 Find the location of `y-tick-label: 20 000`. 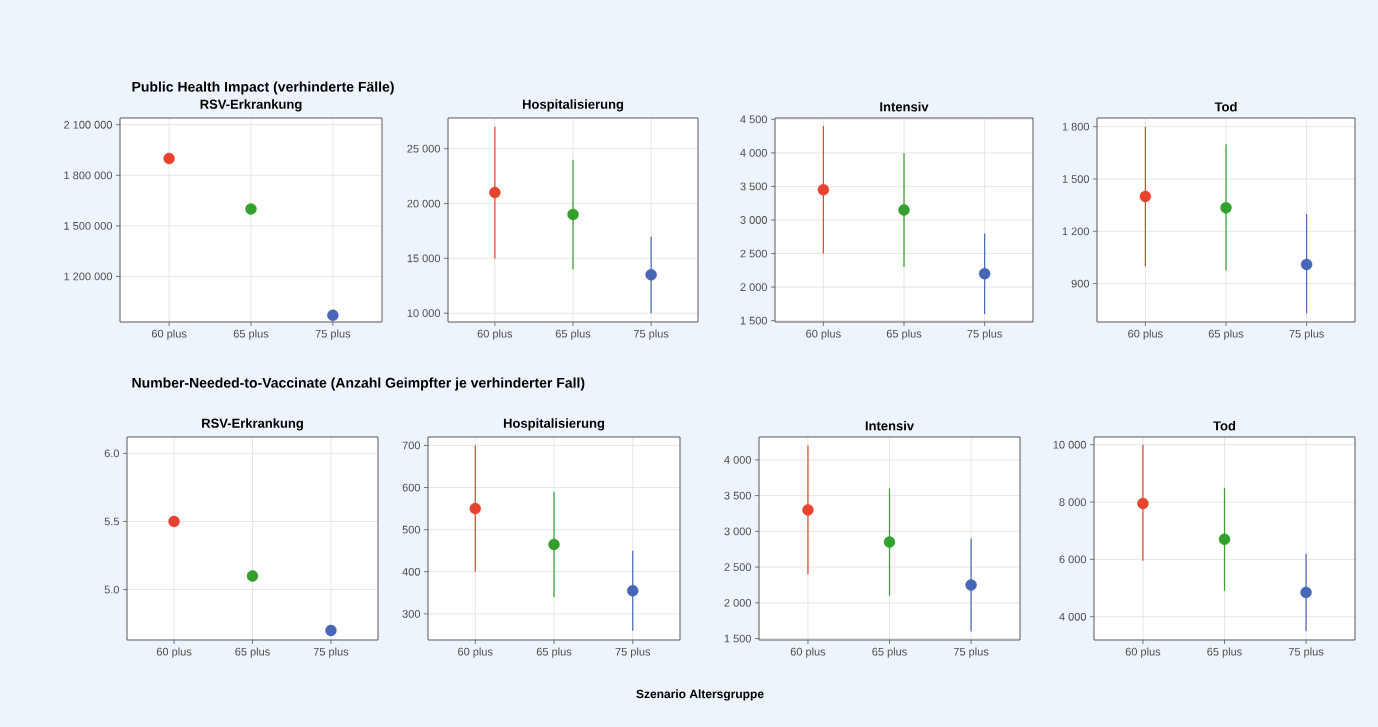

y-tick-label: 20 000 is located at coordinates (424, 203).